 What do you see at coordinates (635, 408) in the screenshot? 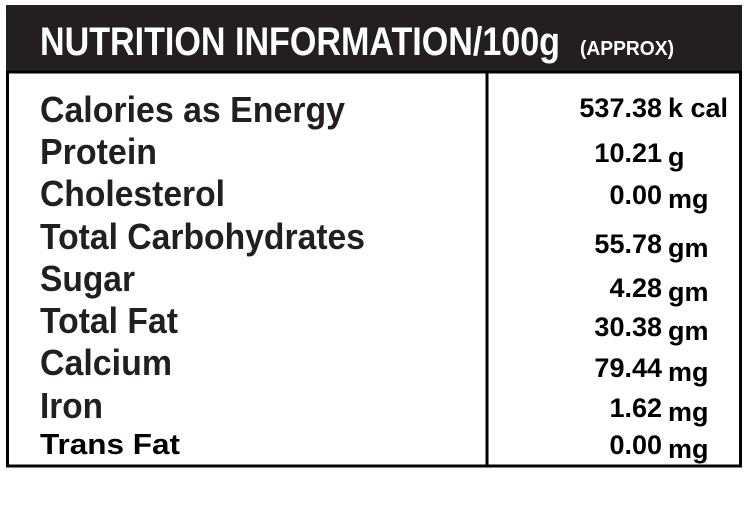
I see `nutrient-value: 1.62` at bounding box center [635, 408].